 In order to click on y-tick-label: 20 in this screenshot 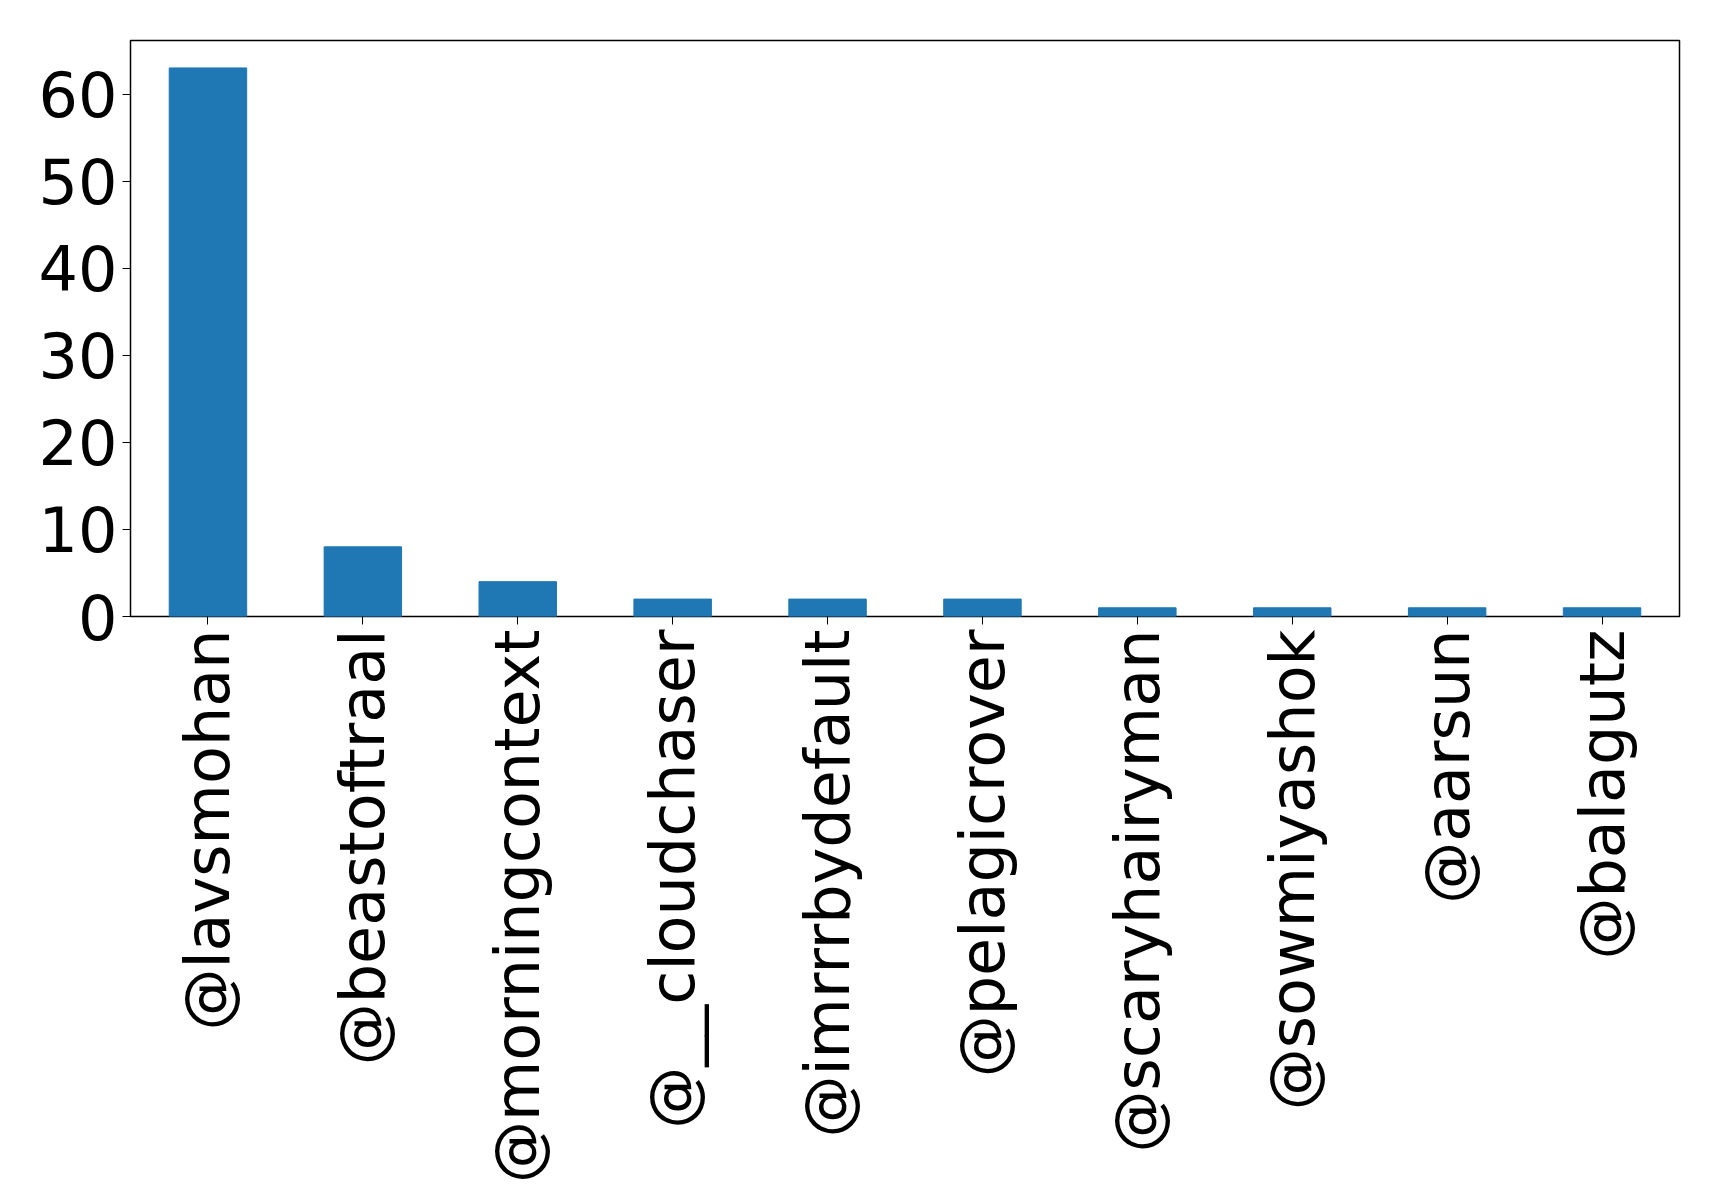, I will do `click(78, 444)`.